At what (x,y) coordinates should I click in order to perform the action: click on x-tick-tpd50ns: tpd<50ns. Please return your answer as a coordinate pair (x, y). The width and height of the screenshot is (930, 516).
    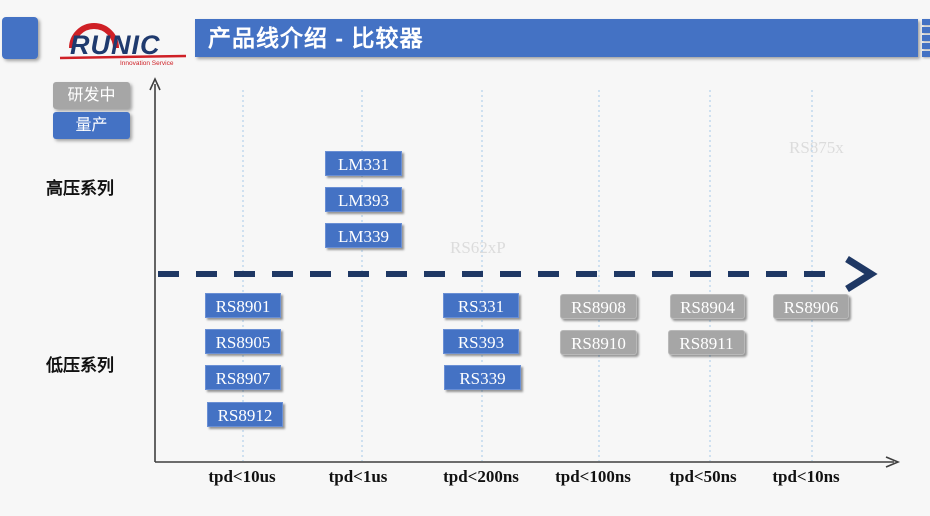
    Looking at the image, I should click on (703, 476).